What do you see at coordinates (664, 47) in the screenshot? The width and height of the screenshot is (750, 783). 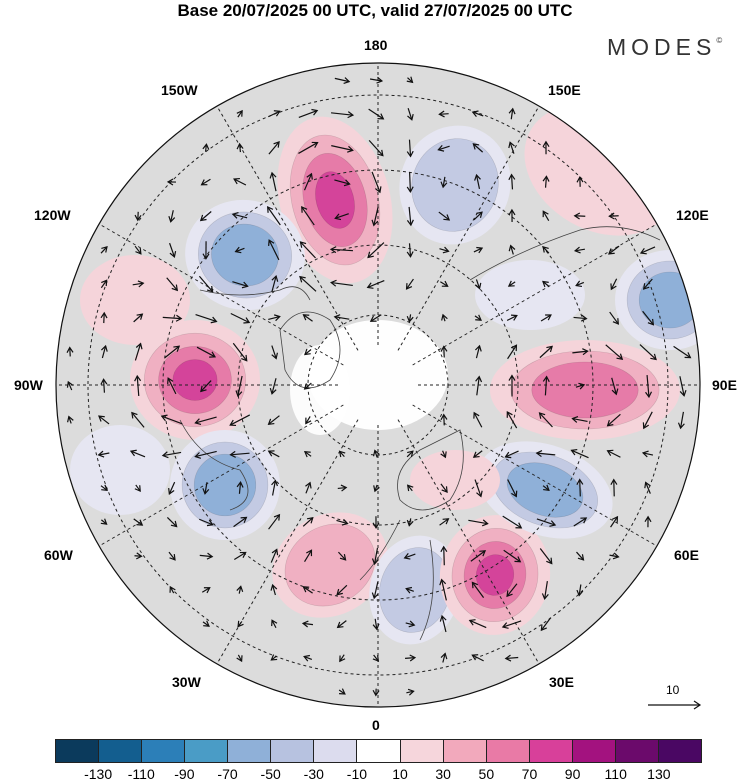 I see `modes-logo: MODES©` at bounding box center [664, 47].